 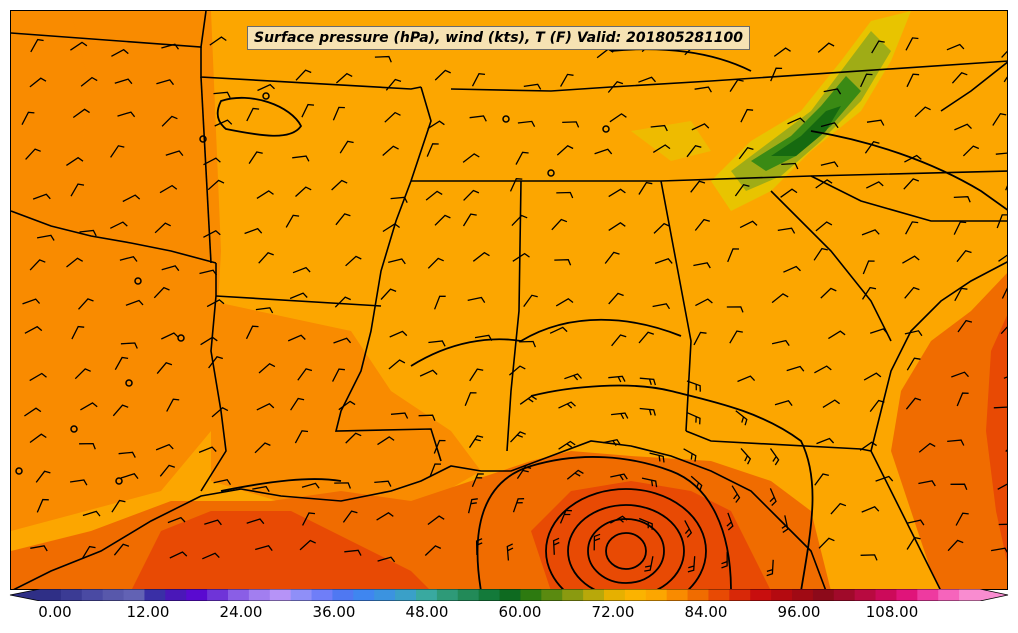 I want to click on state-border-ok-ar, so click(x=206, y=170).